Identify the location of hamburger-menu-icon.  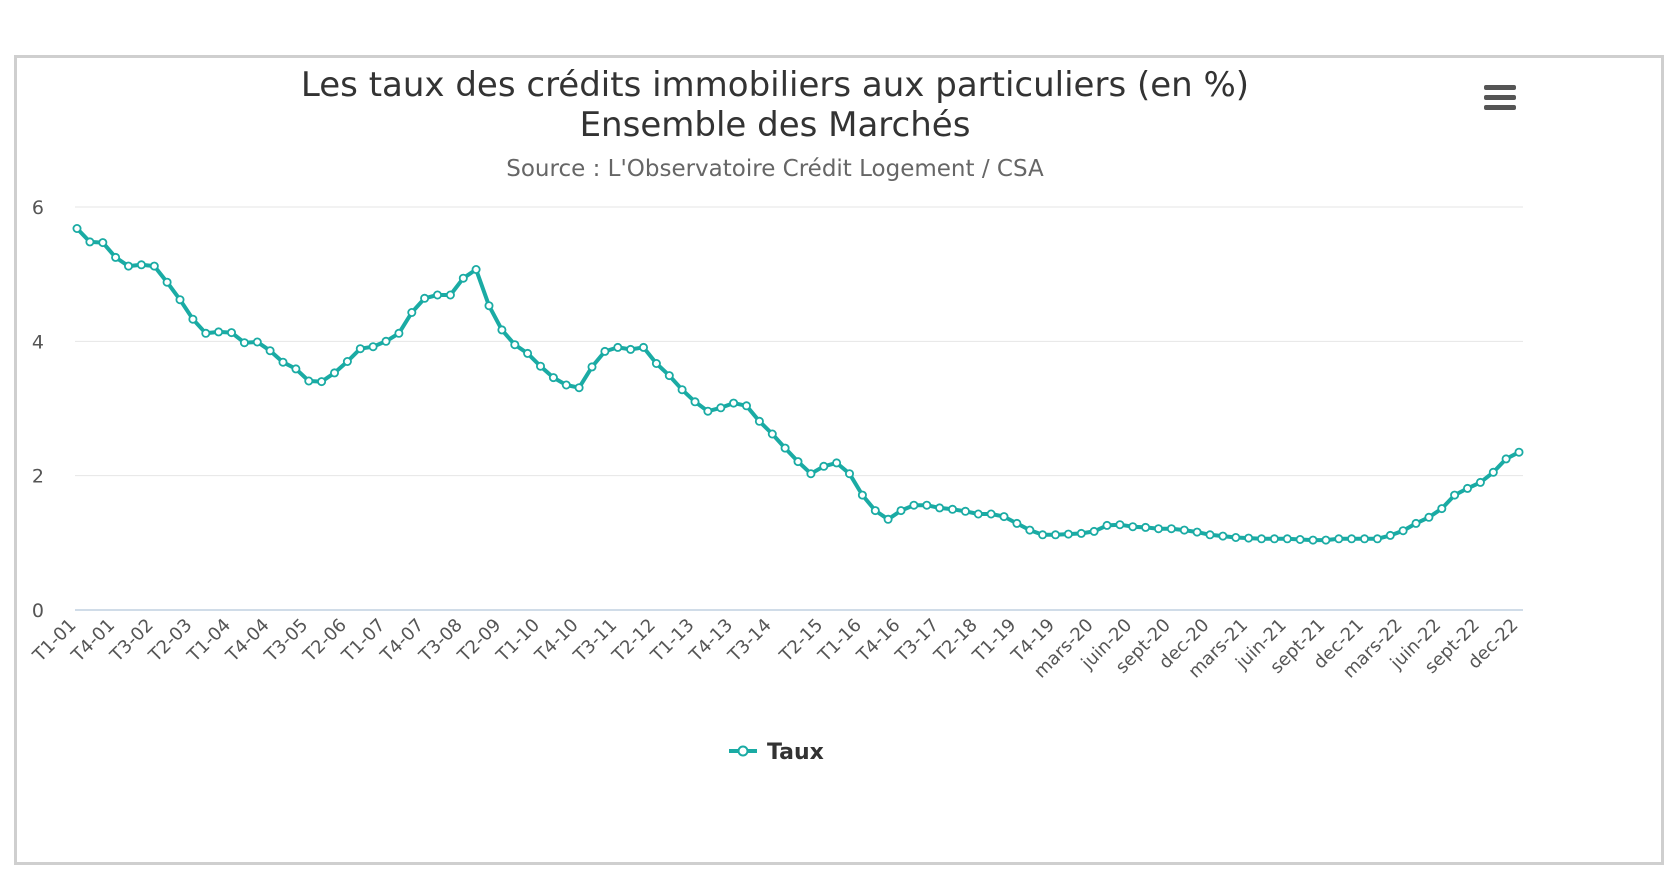
(1500, 102).